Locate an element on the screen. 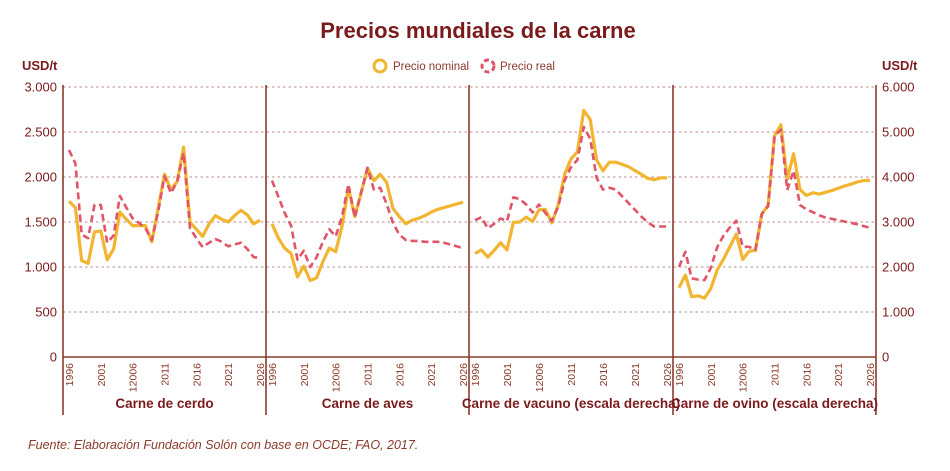  left-axis-unit: USD/t is located at coordinates (40, 65).